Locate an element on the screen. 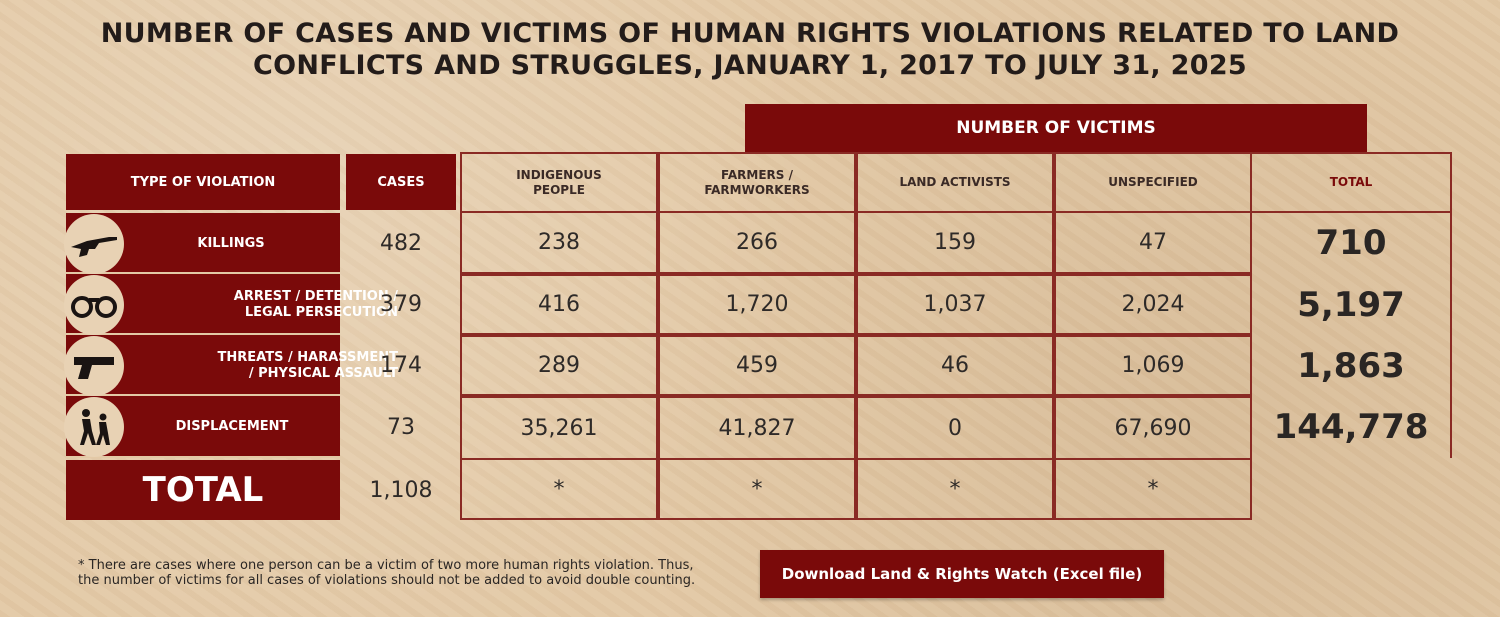 This screenshot has width=1500, height=617. row-killings-farmers: 266 is located at coordinates (757, 242).